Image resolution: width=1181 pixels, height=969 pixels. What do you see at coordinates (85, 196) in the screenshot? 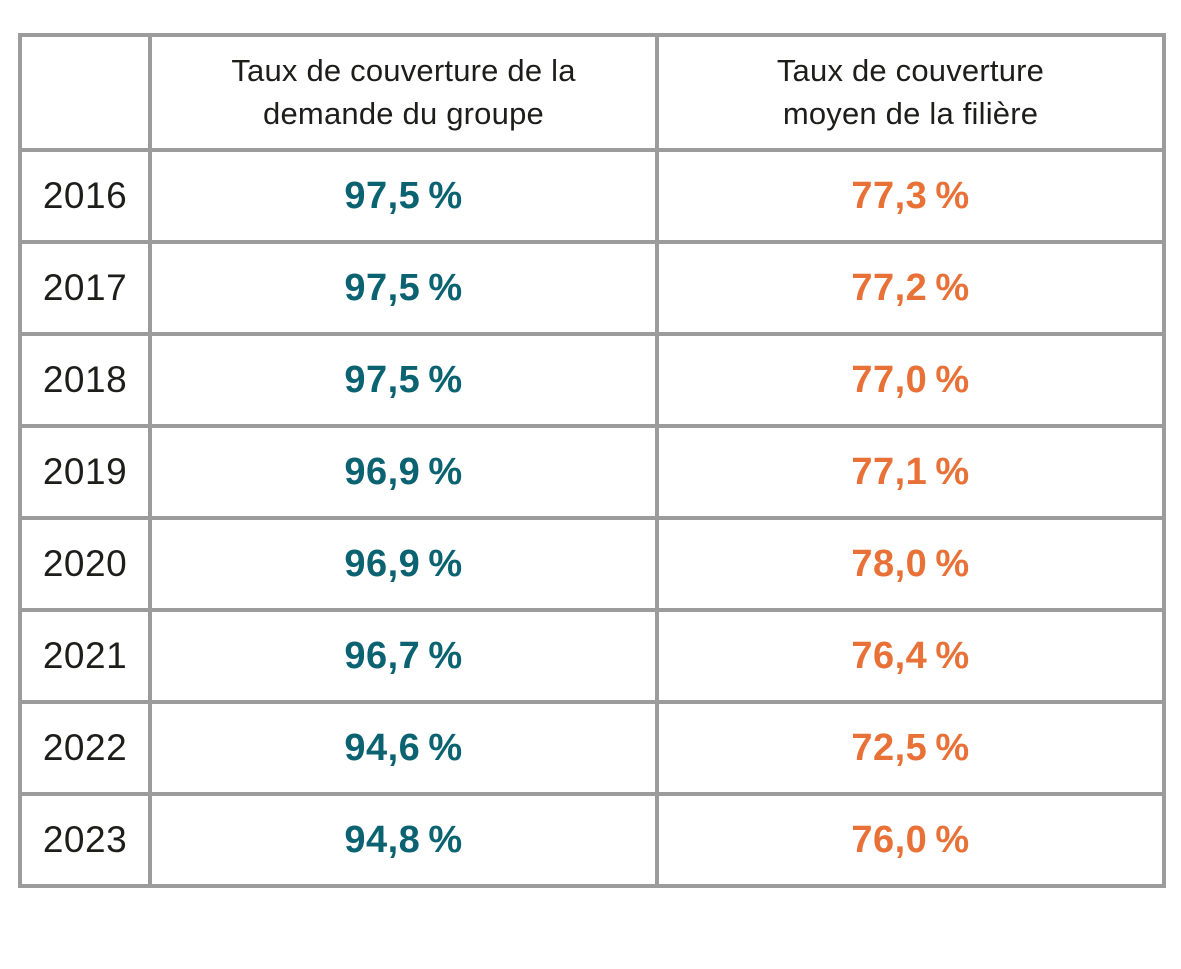
I see `year-cell: 2016` at bounding box center [85, 196].